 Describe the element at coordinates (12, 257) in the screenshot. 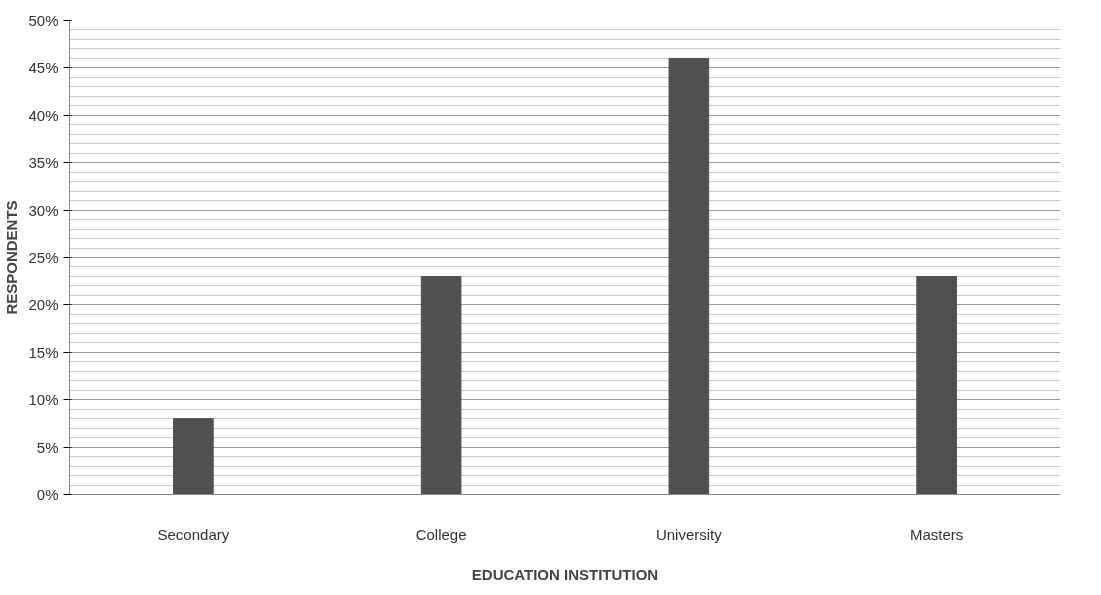

I see `y-axis-title: RESPONDENTS` at that location.